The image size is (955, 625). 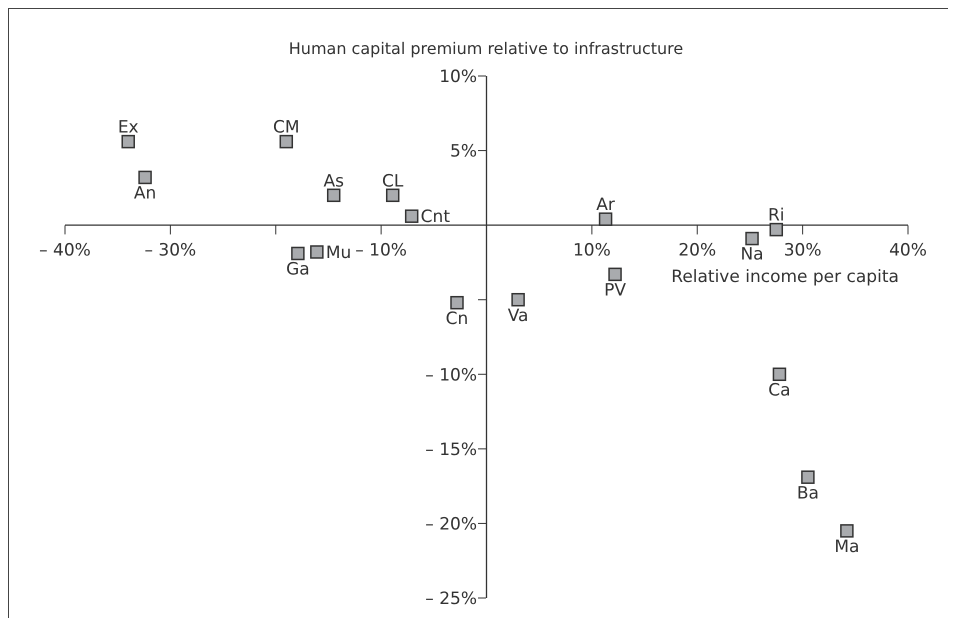 What do you see at coordinates (486, 48) in the screenshot?
I see `y-axis-title: Human capital premium relative to infrastructure` at bounding box center [486, 48].